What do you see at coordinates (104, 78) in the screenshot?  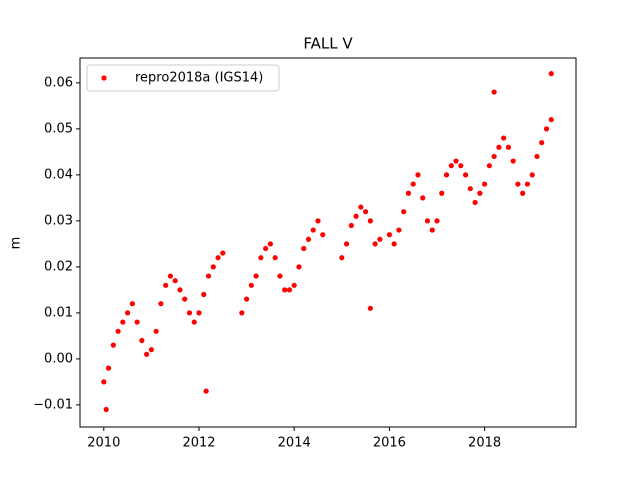 I see `legend-marker` at bounding box center [104, 78].